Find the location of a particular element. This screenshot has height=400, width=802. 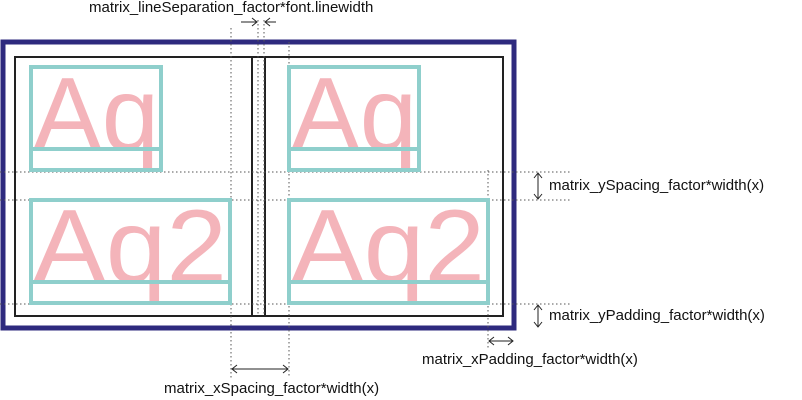

y-padding-label: matrix_yPadding_factor*width(x) is located at coordinates (657, 315).